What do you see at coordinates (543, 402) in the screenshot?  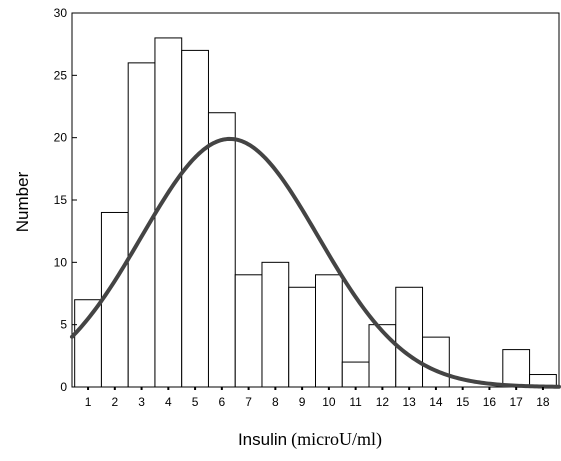 I see `x-tick-label-18: 18` at bounding box center [543, 402].